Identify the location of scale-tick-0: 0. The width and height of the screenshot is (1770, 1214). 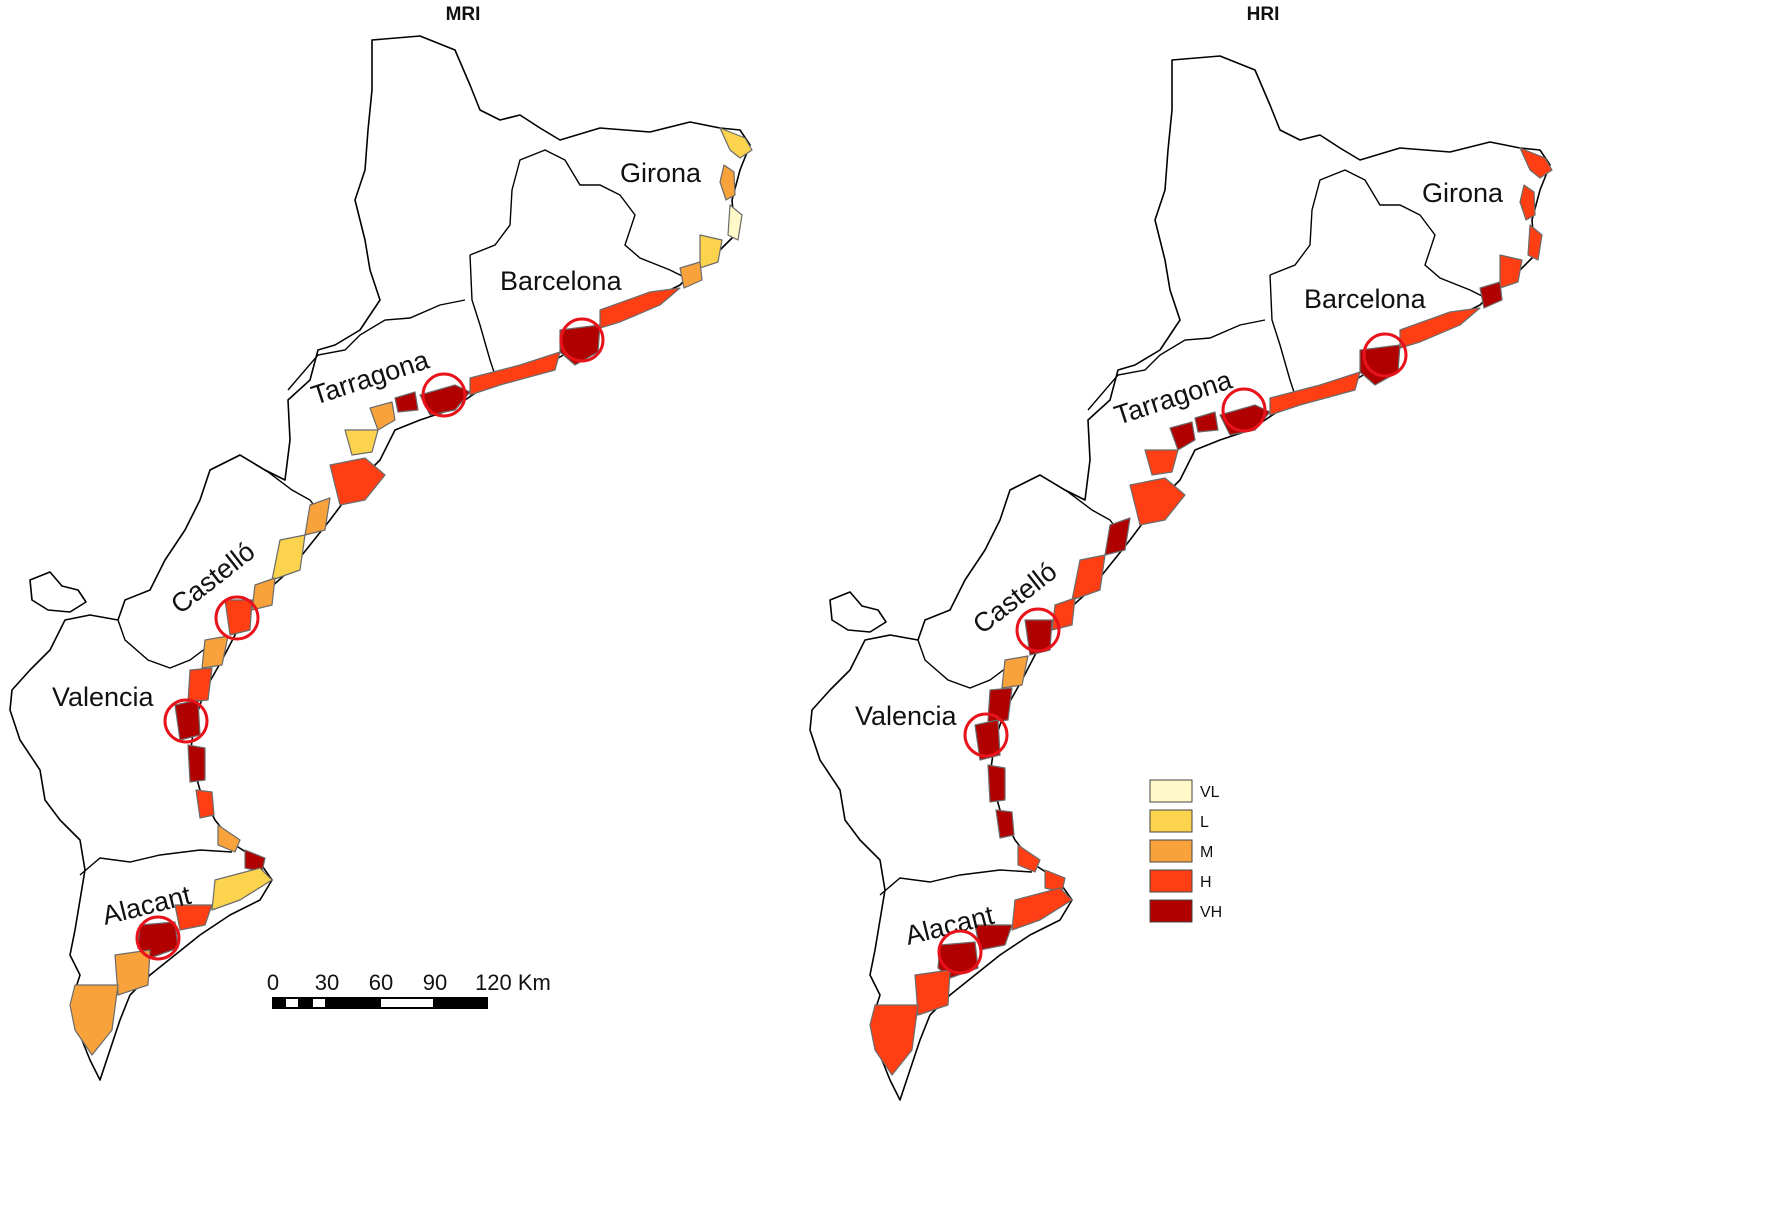
(273, 982).